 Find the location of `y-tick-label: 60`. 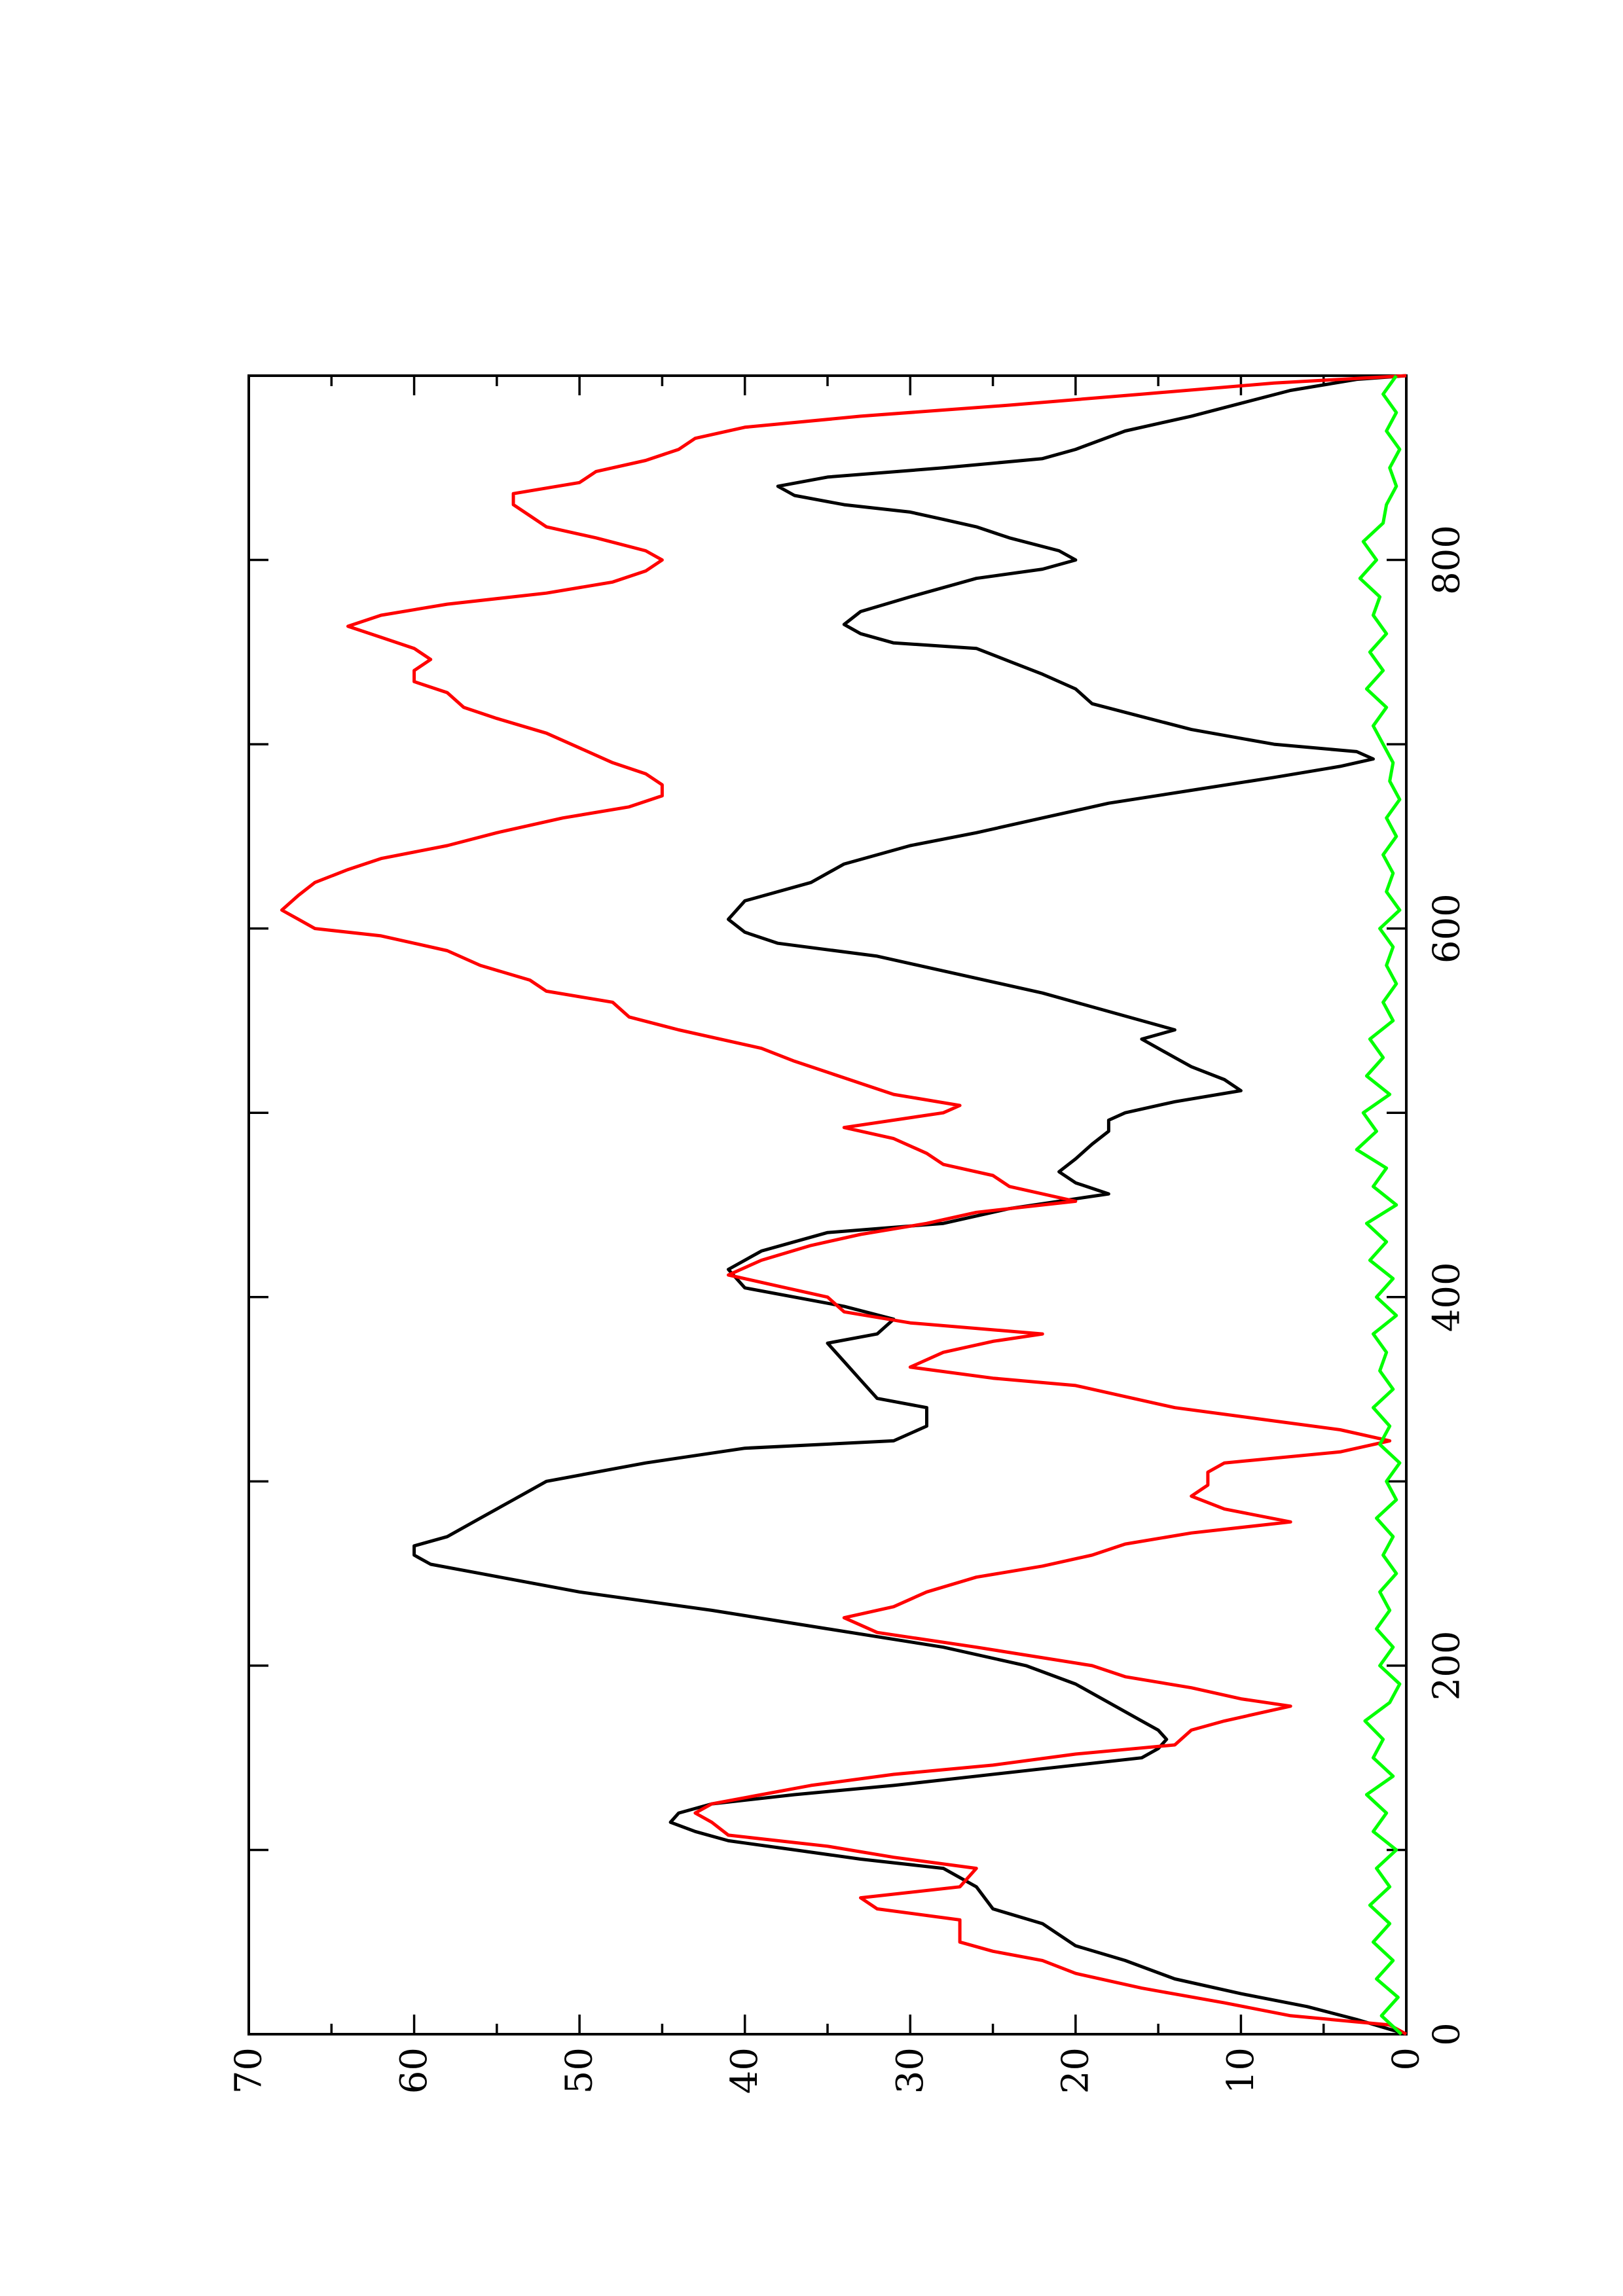

y-tick-label: 60 is located at coordinates (414, 2070).